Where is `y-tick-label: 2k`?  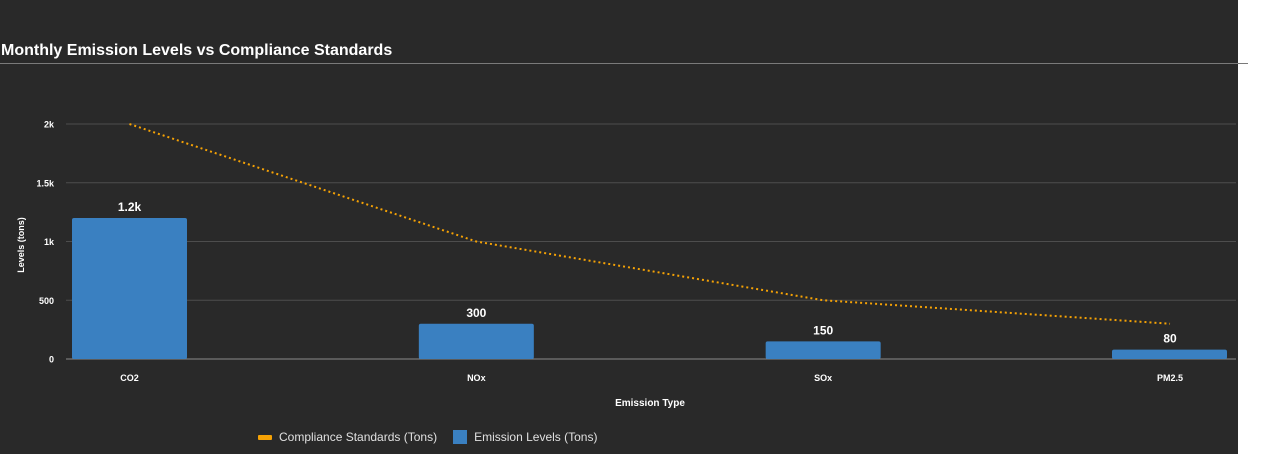
y-tick-label: 2k is located at coordinates (49, 125).